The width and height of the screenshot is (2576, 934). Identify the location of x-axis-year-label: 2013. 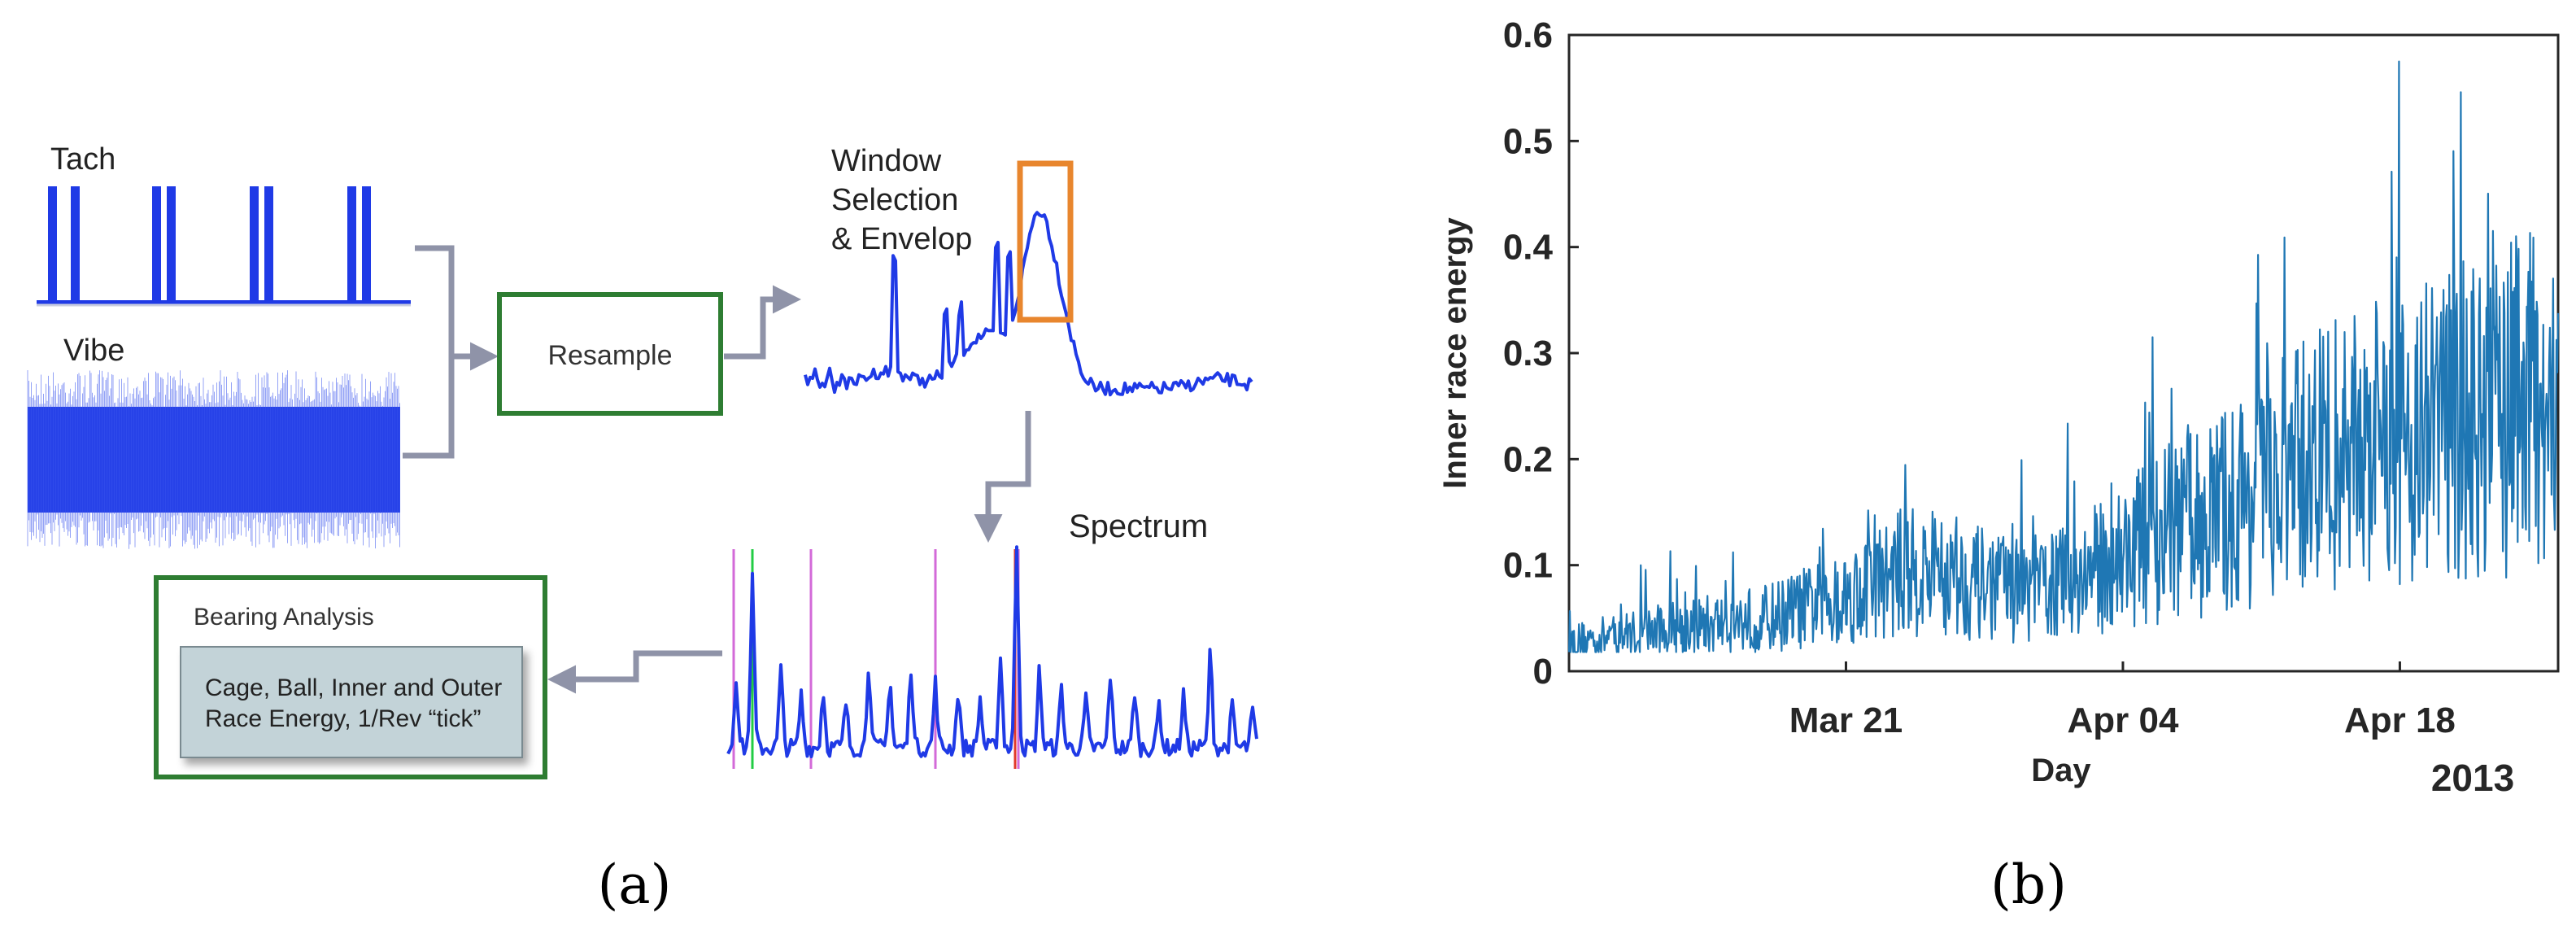
(2472, 778).